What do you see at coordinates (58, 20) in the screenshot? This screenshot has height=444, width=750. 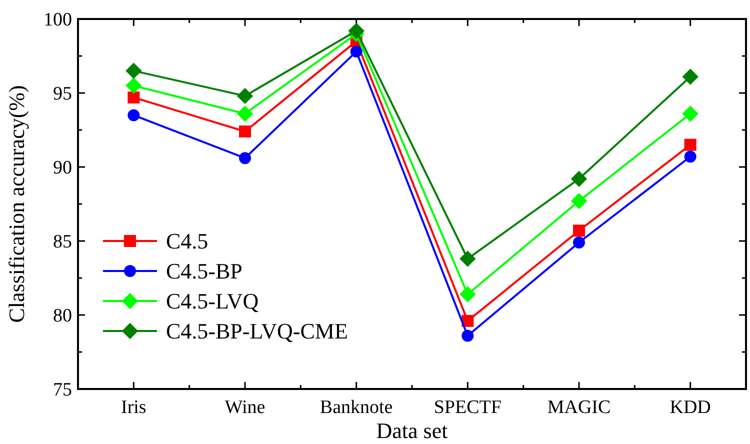 I see `y-tick-label: 100` at bounding box center [58, 20].